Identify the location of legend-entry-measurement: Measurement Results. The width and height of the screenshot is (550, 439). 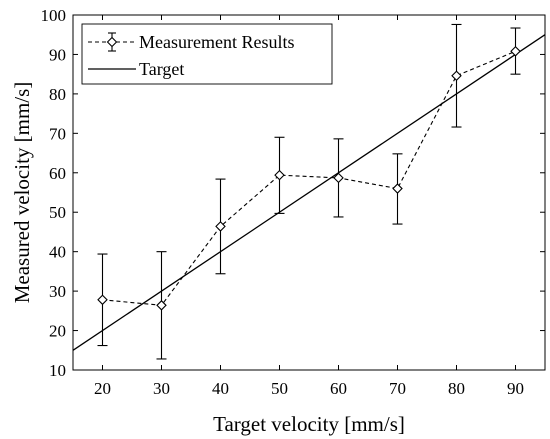
(191, 42).